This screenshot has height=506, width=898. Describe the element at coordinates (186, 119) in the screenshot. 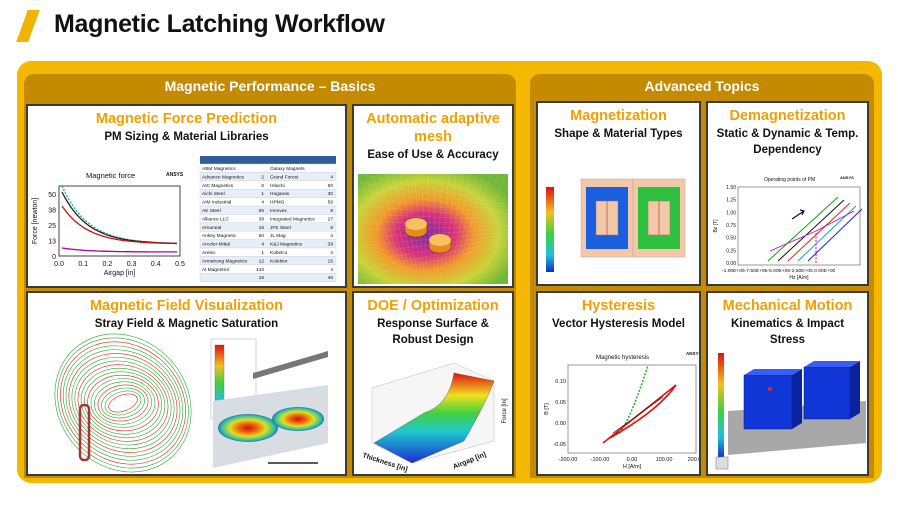

I see `panel-title-text: Magnetic Force Prediction` at that location.